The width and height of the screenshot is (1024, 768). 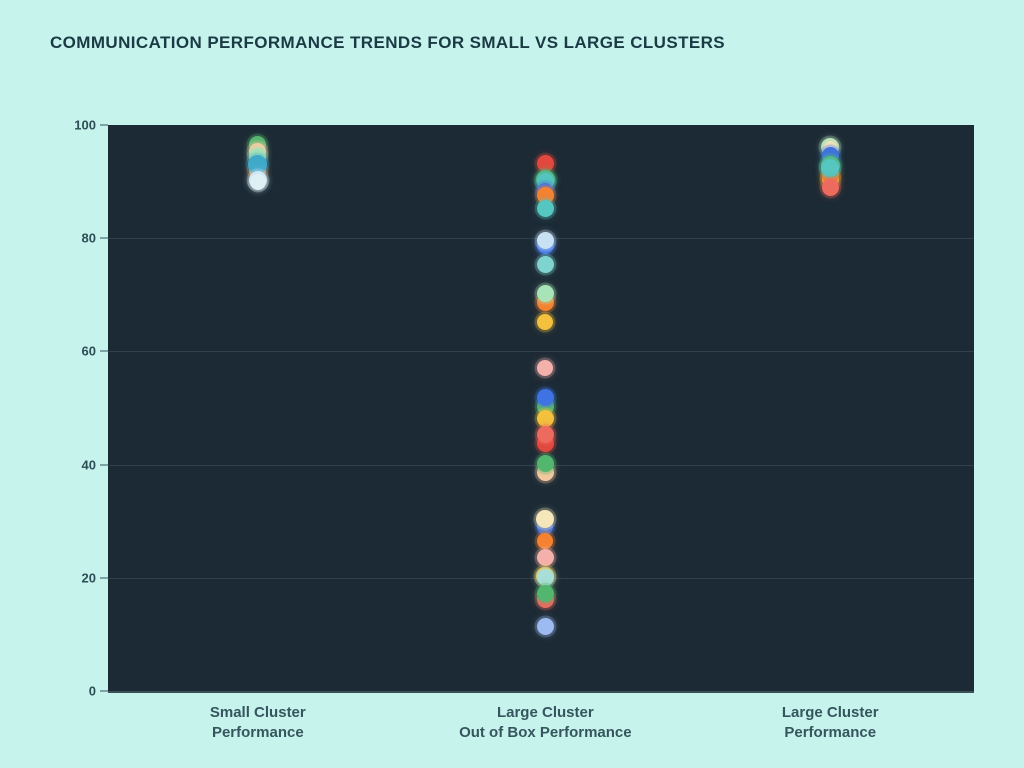 What do you see at coordinates (545, 722) in the screenshot?
I see `category-label-1: Large Cluster Out of Box Performance` at bounding box center [545, 722].